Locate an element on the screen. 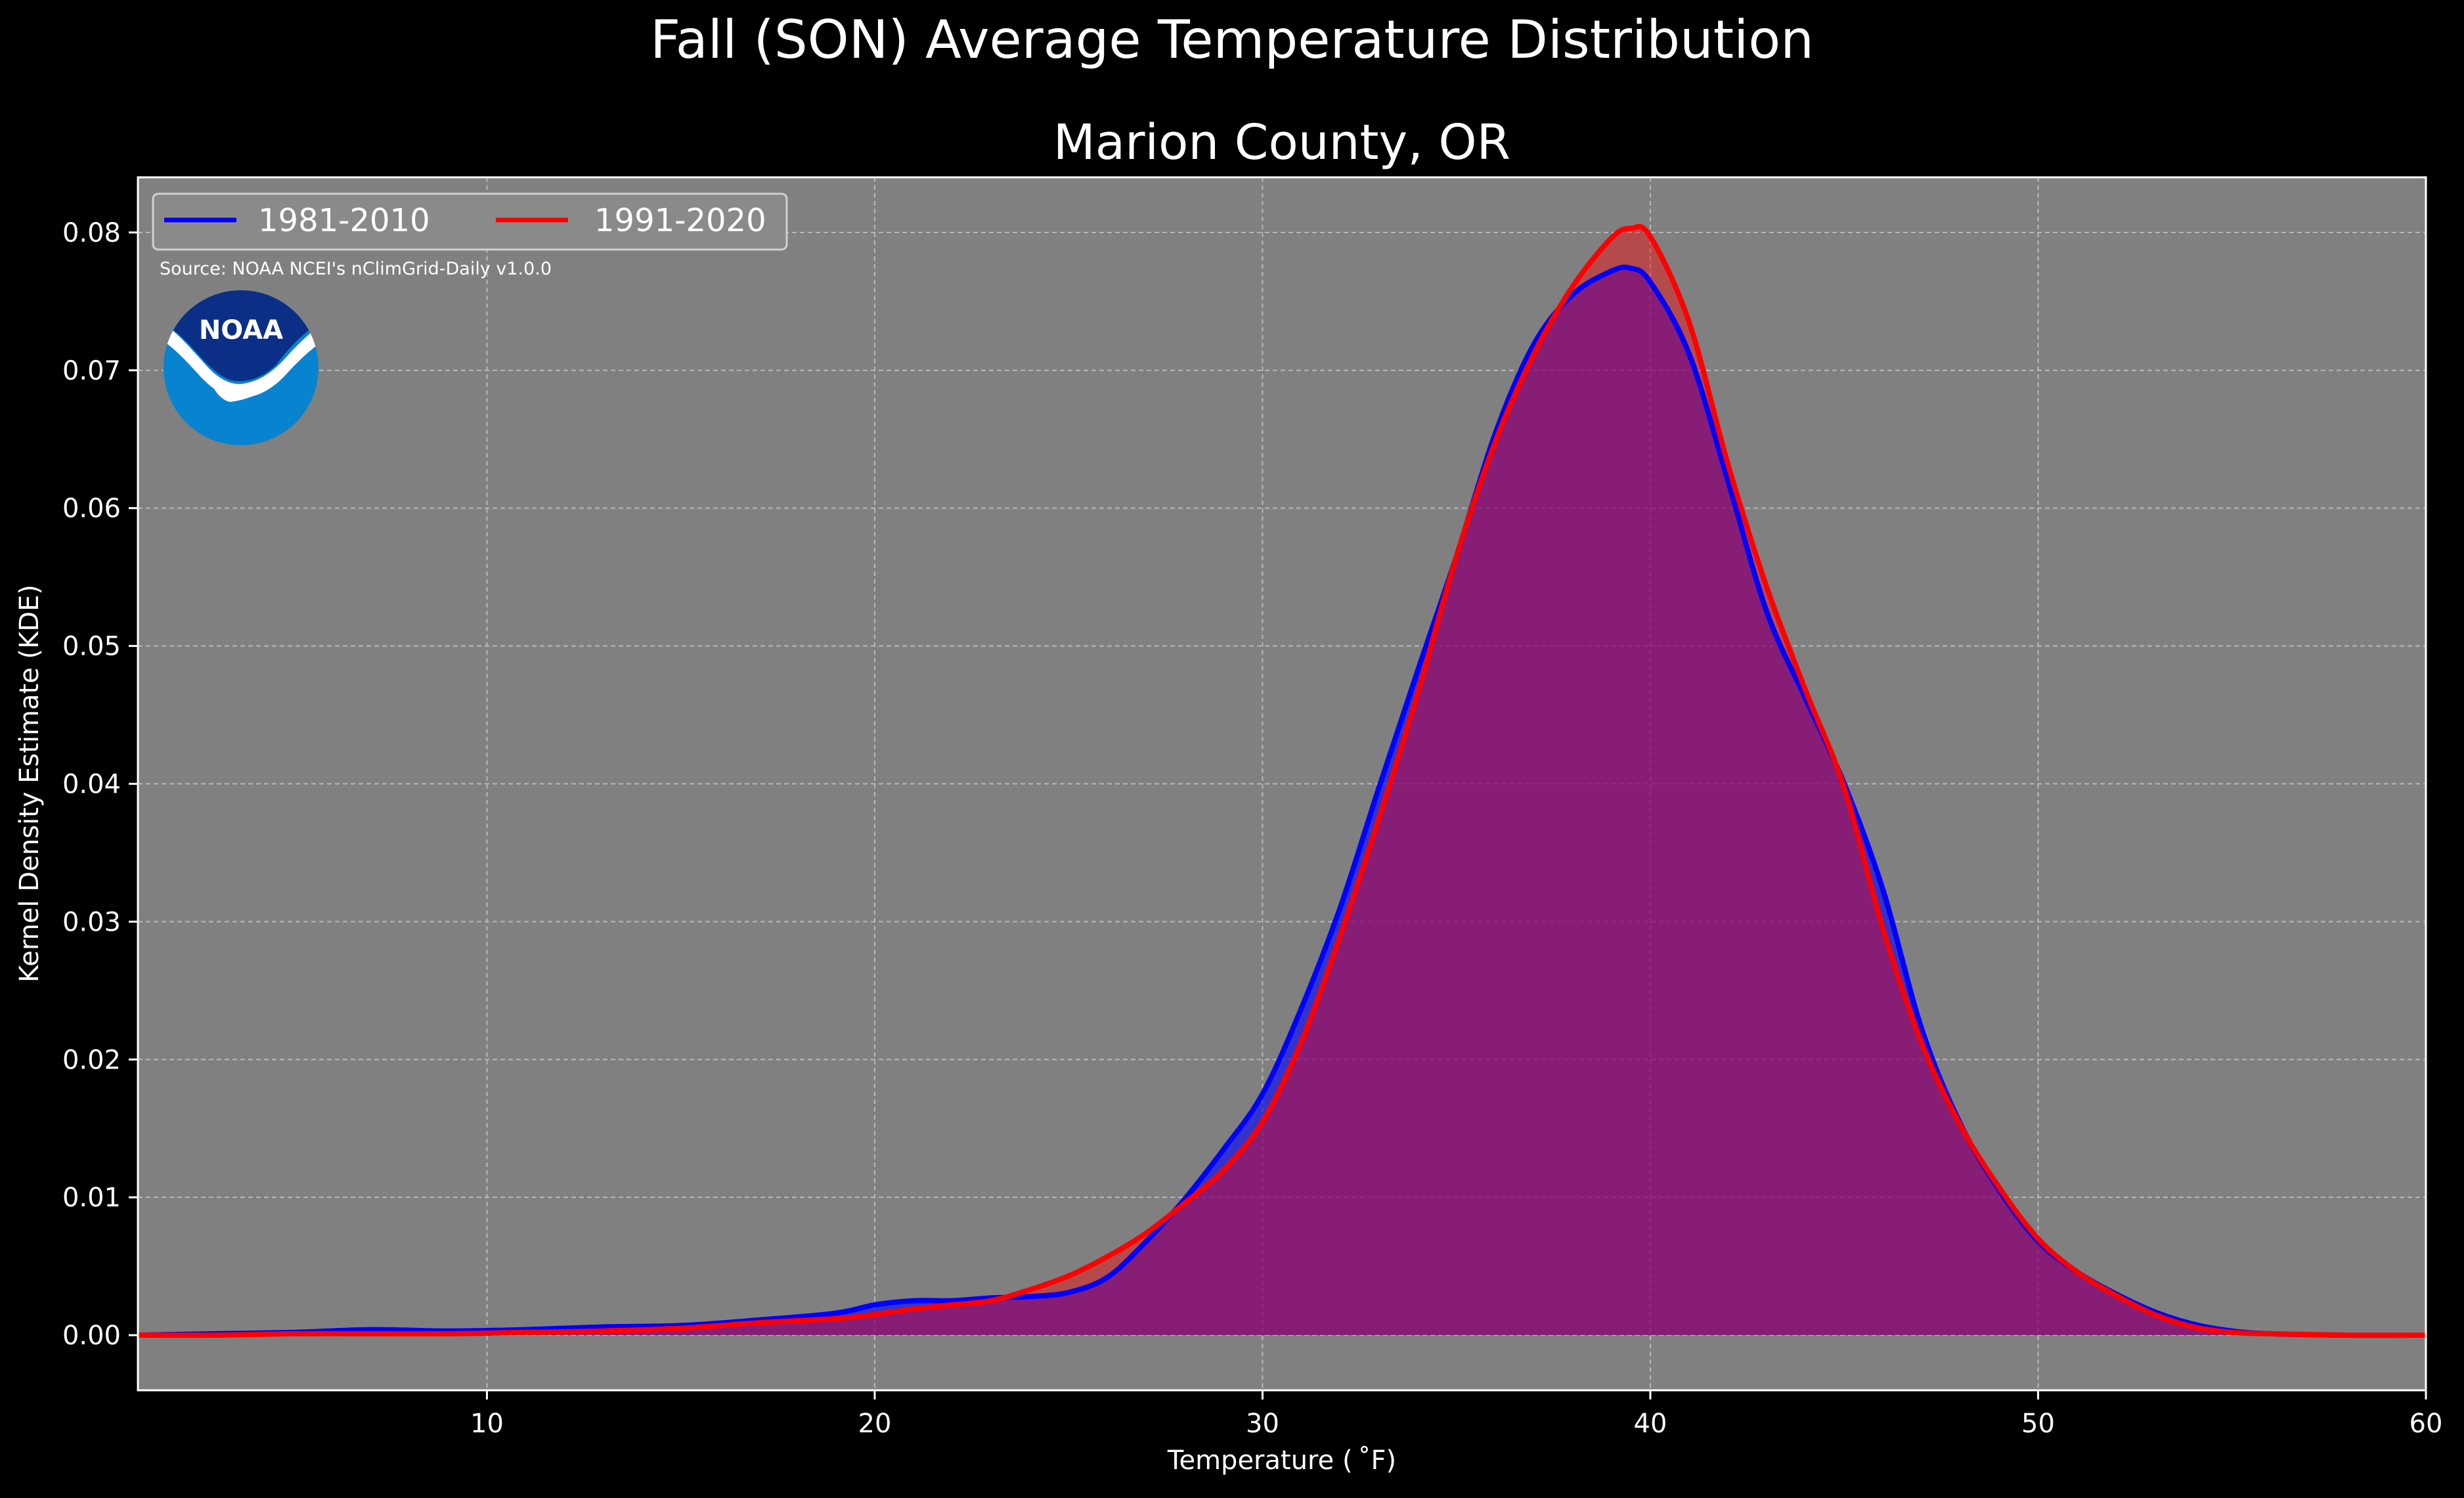 Image resolution: width=2464 pixels, height=1498 pixels. noaa-logo-text: NOAA is located at coordinates (241, 330).